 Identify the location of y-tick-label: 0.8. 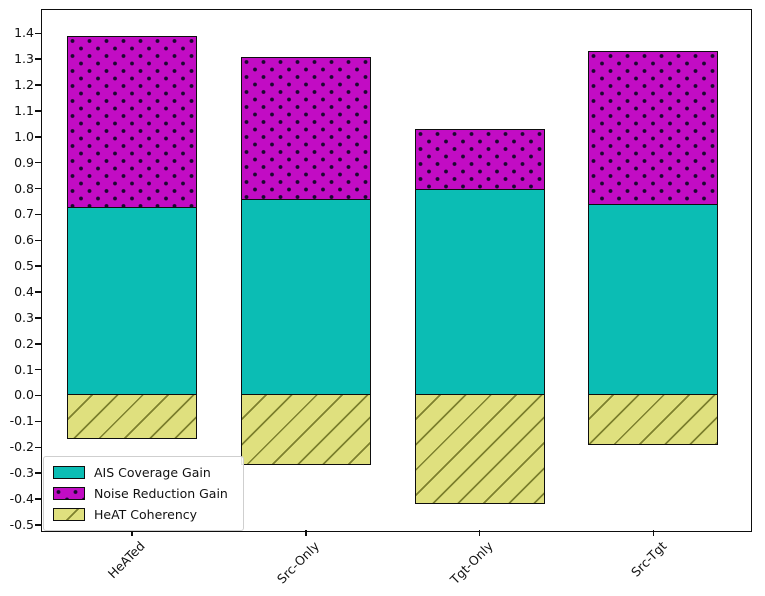
(24, 188).